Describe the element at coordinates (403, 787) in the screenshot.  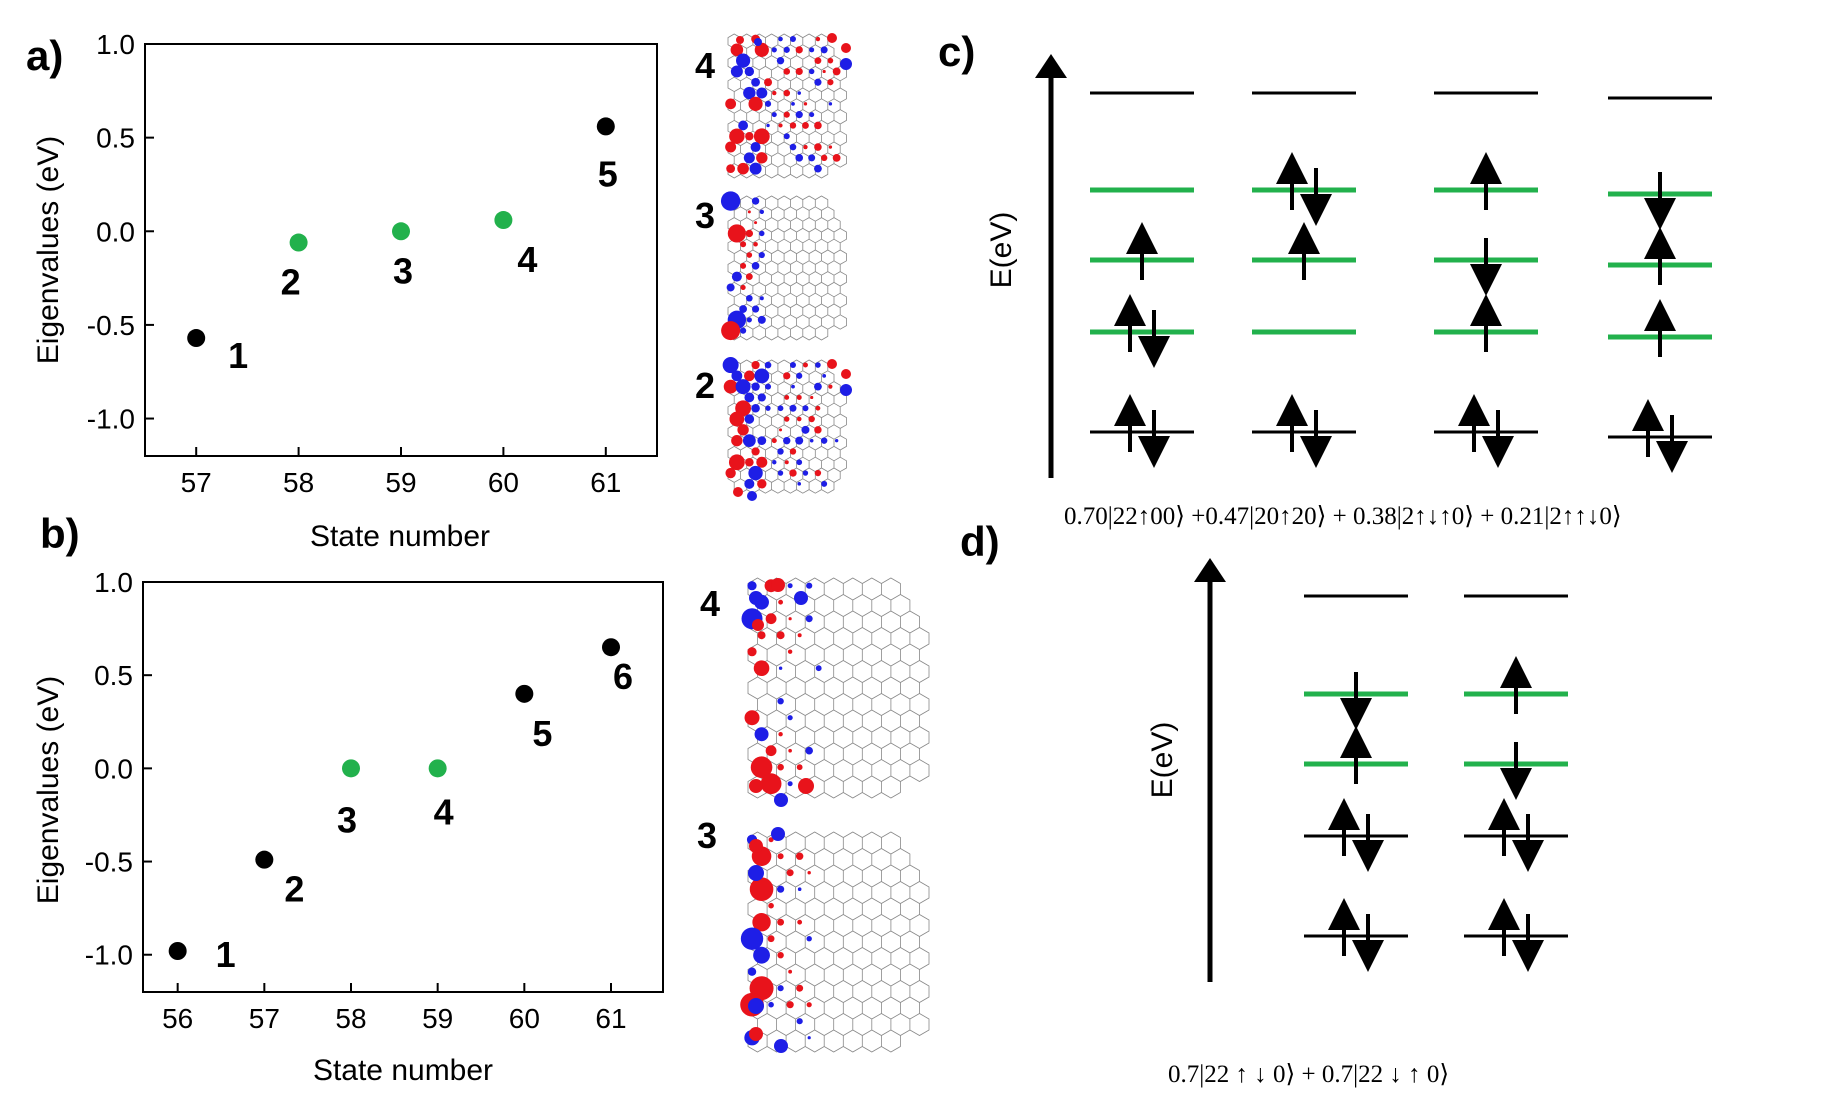
I see `chart-b-frame` at that location.